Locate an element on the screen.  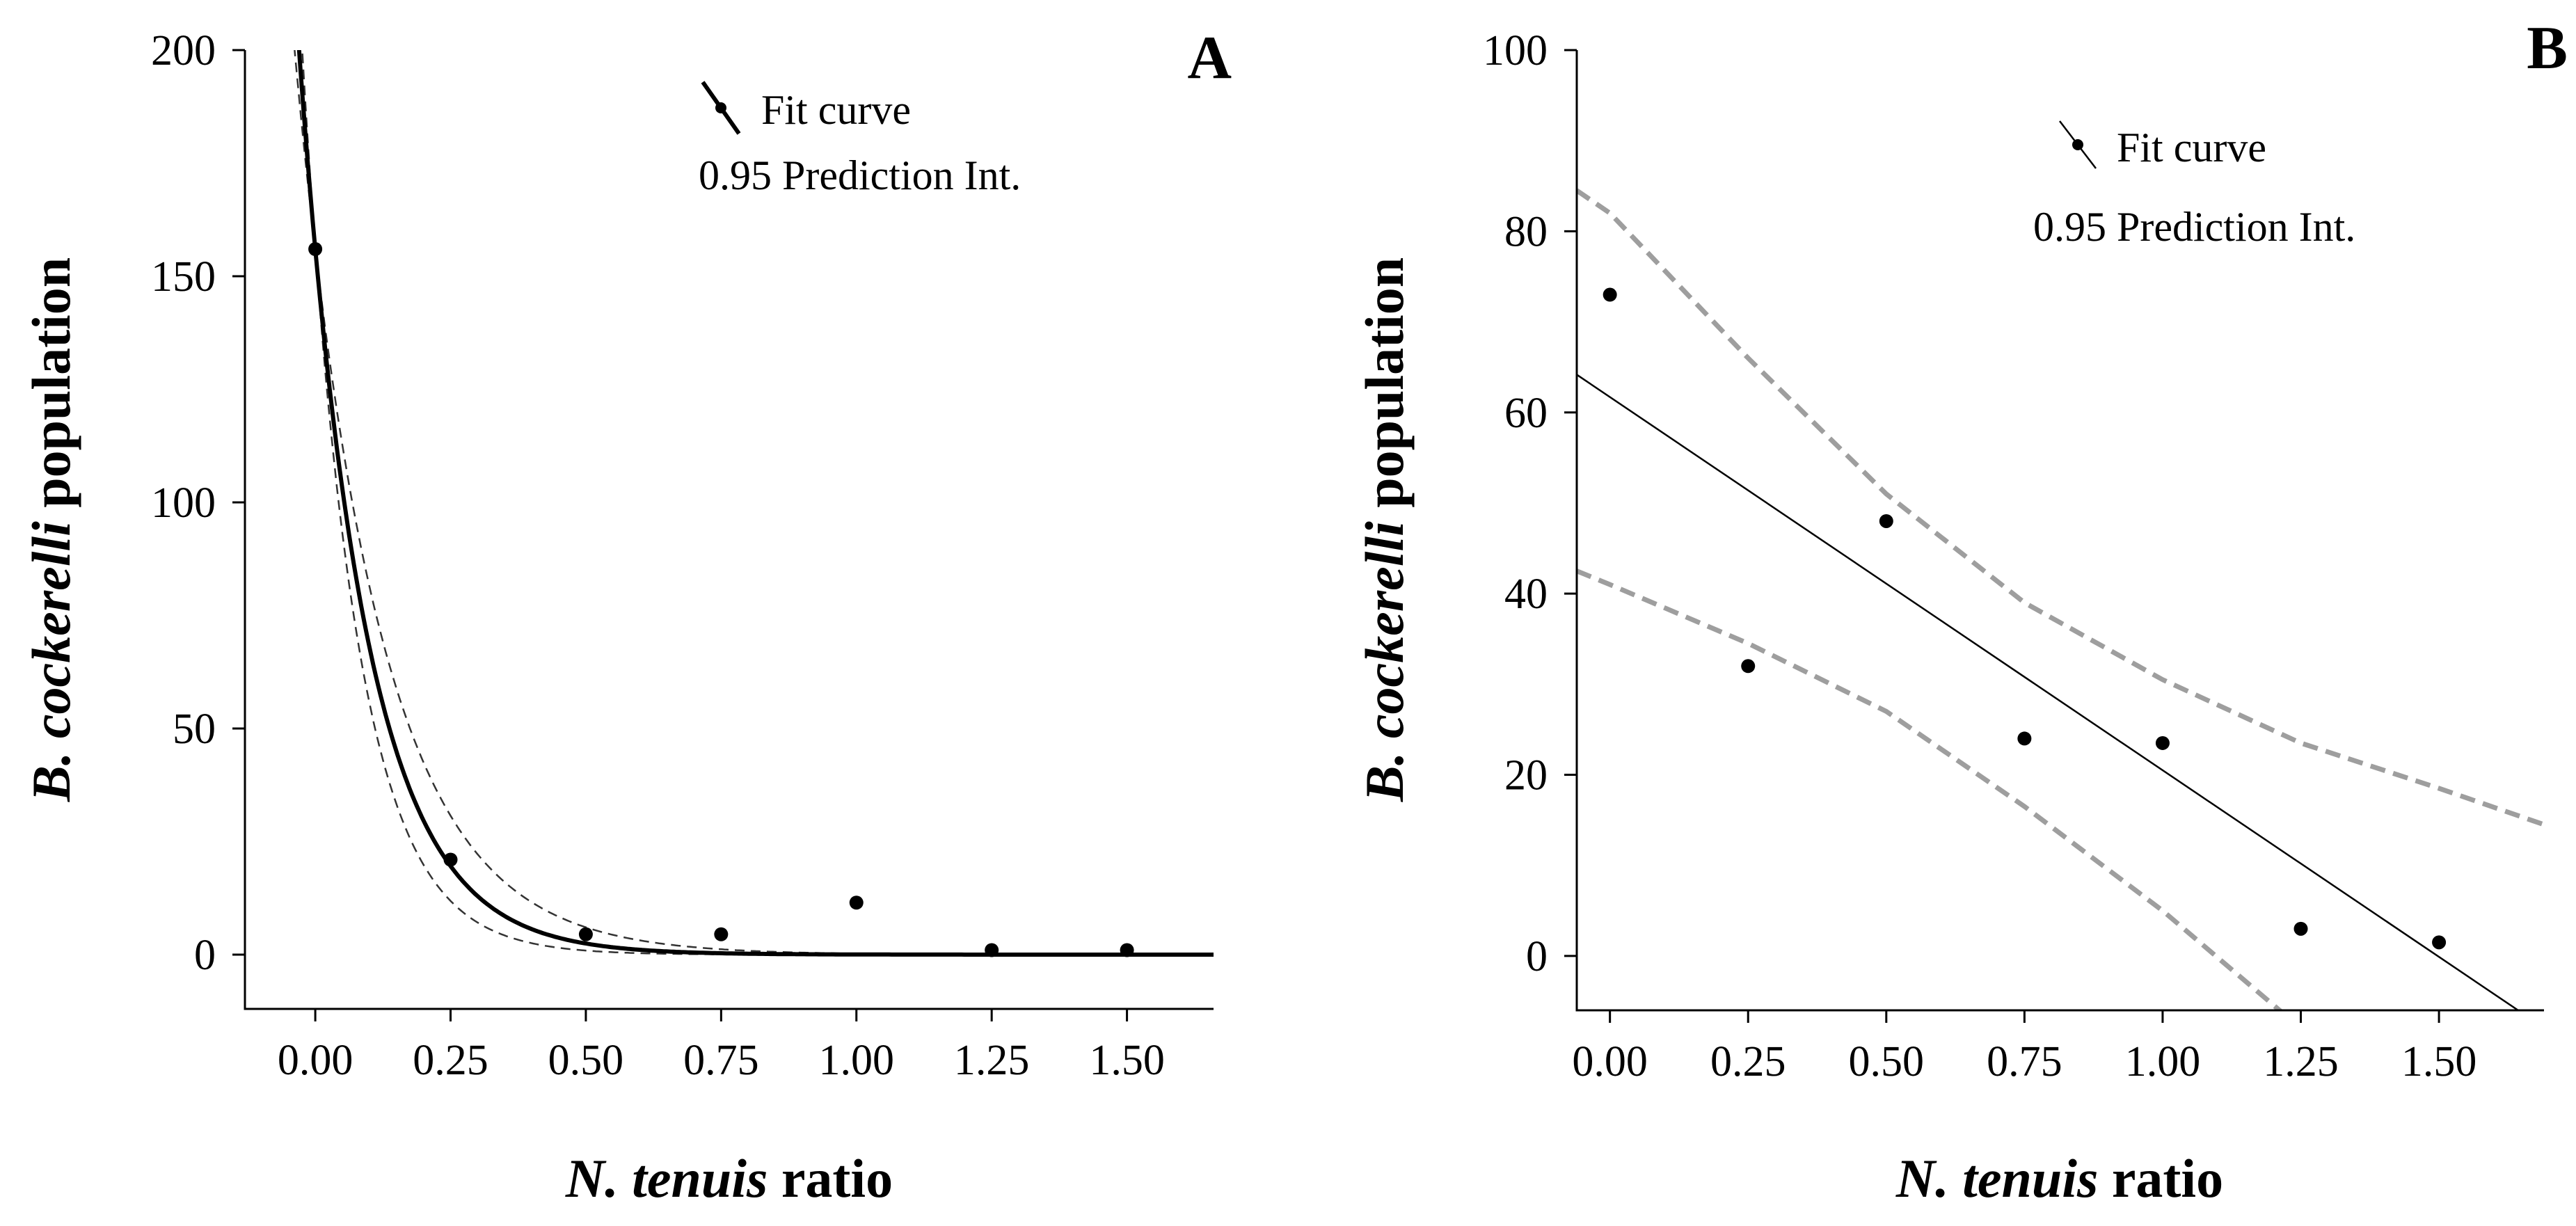
panel-b-legend-fit-dot is located at coordinates (2077, 144).